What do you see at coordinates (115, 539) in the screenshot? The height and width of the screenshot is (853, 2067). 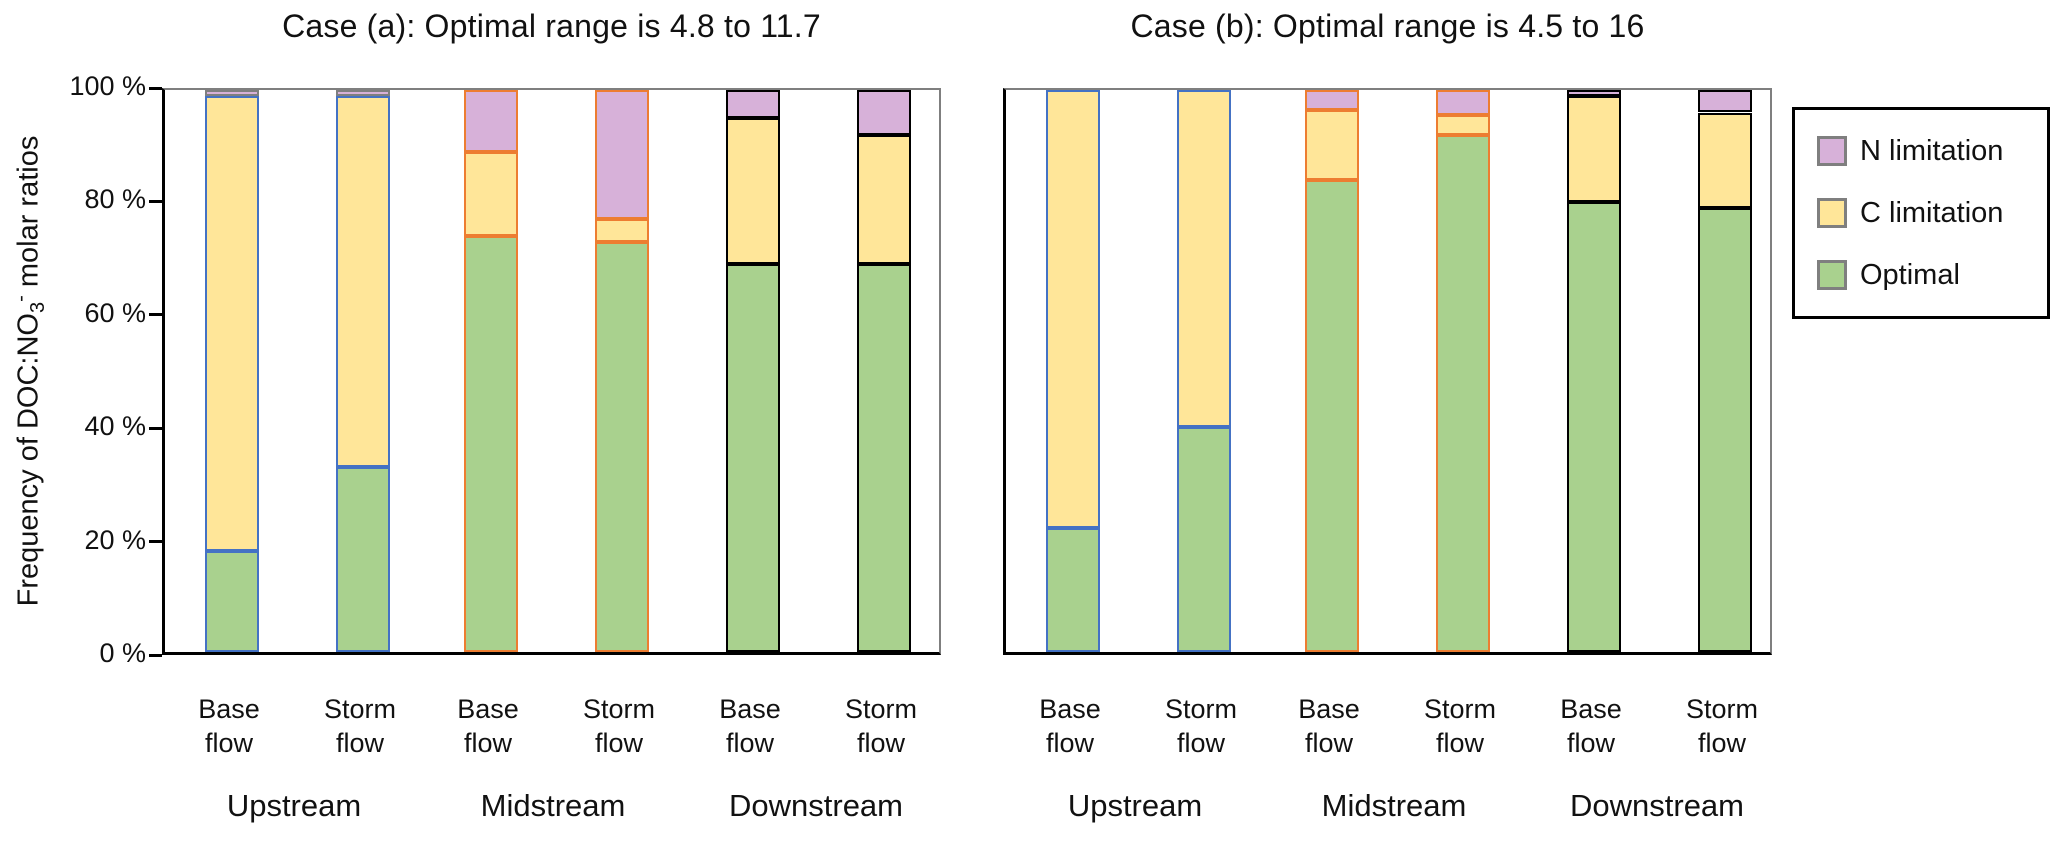 I see `y-tick-label: 20 %` at bounding box center [115, 539].